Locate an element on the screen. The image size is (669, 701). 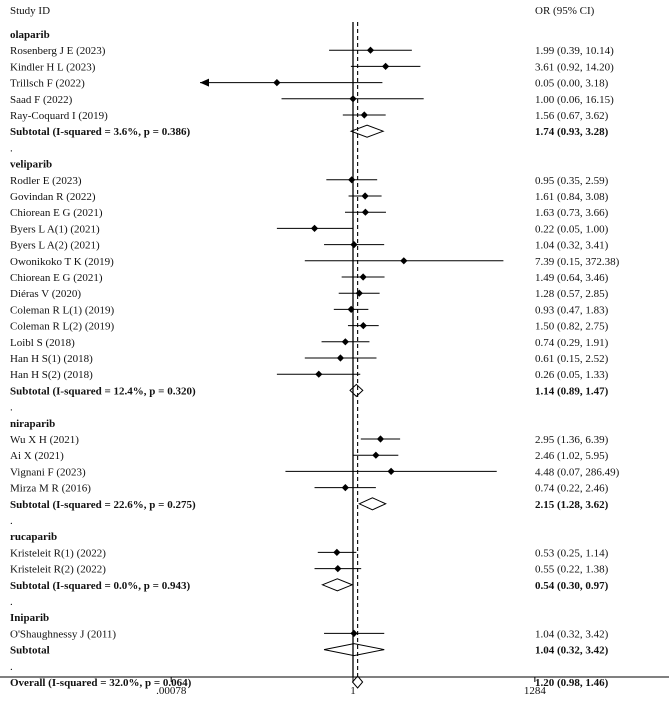
estimate-text: 0.54 (0.30, 0.97) is located at coordinates (572, 586).